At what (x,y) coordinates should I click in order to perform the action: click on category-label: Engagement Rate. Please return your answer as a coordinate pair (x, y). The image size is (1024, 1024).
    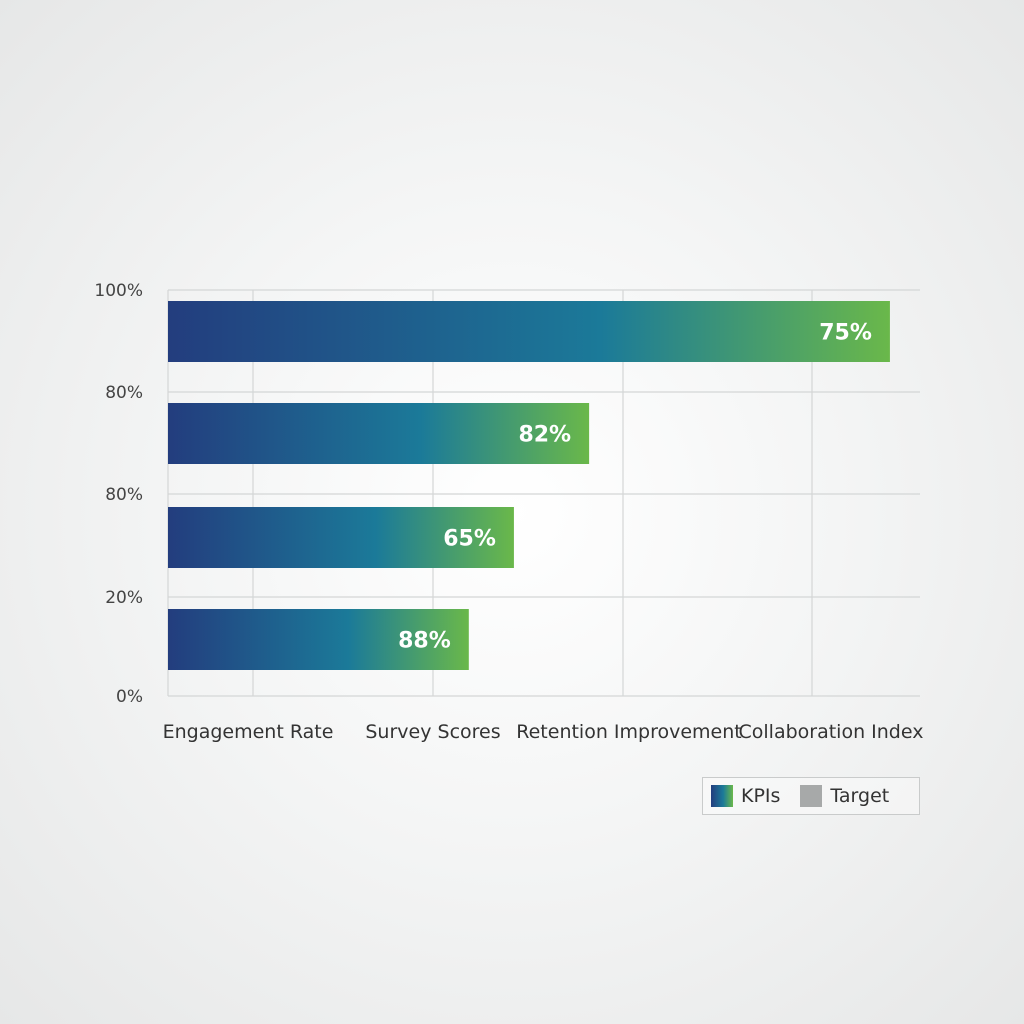
    Looking at the image, I should click on (248, 732).